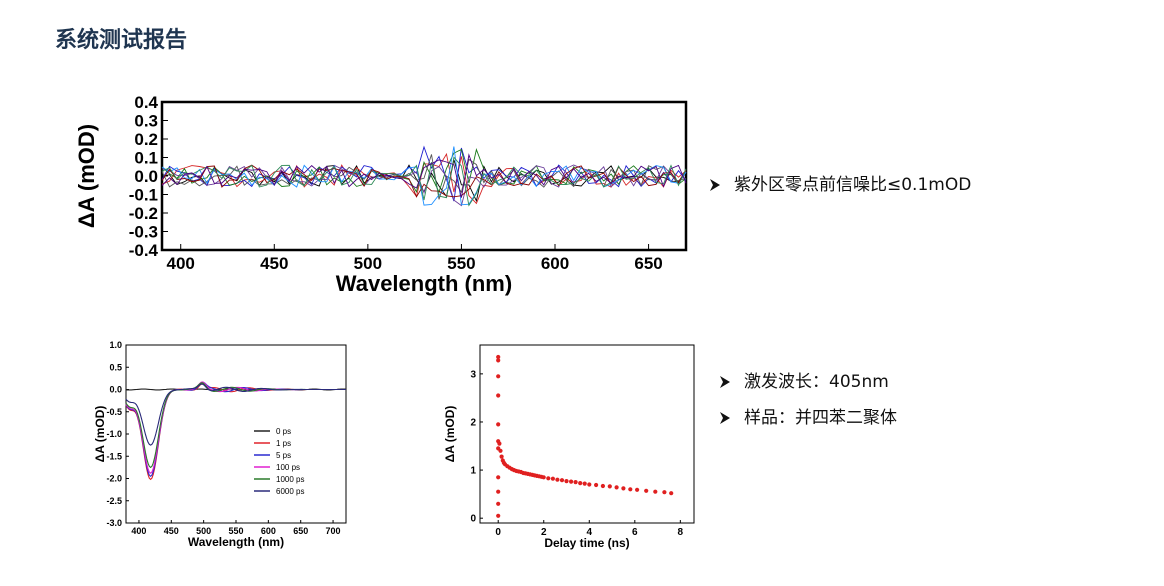 This screenshot has width=1164, height=586. I want to click on legend-label: 5 ps, so click(283, 455).